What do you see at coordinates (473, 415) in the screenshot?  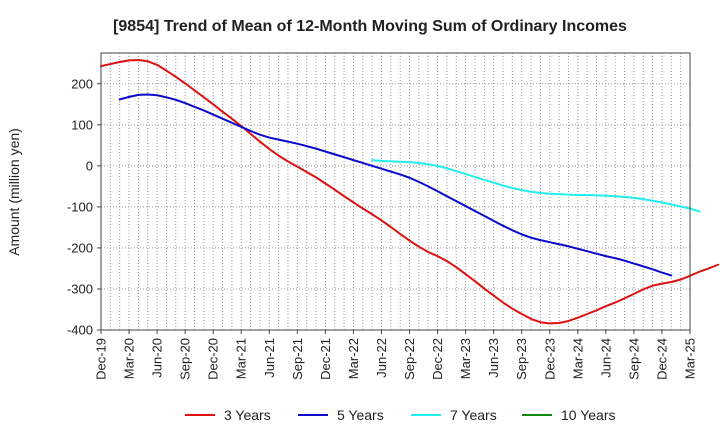 I see `legend-label: 7 Years` at bounding box center [473, 415].